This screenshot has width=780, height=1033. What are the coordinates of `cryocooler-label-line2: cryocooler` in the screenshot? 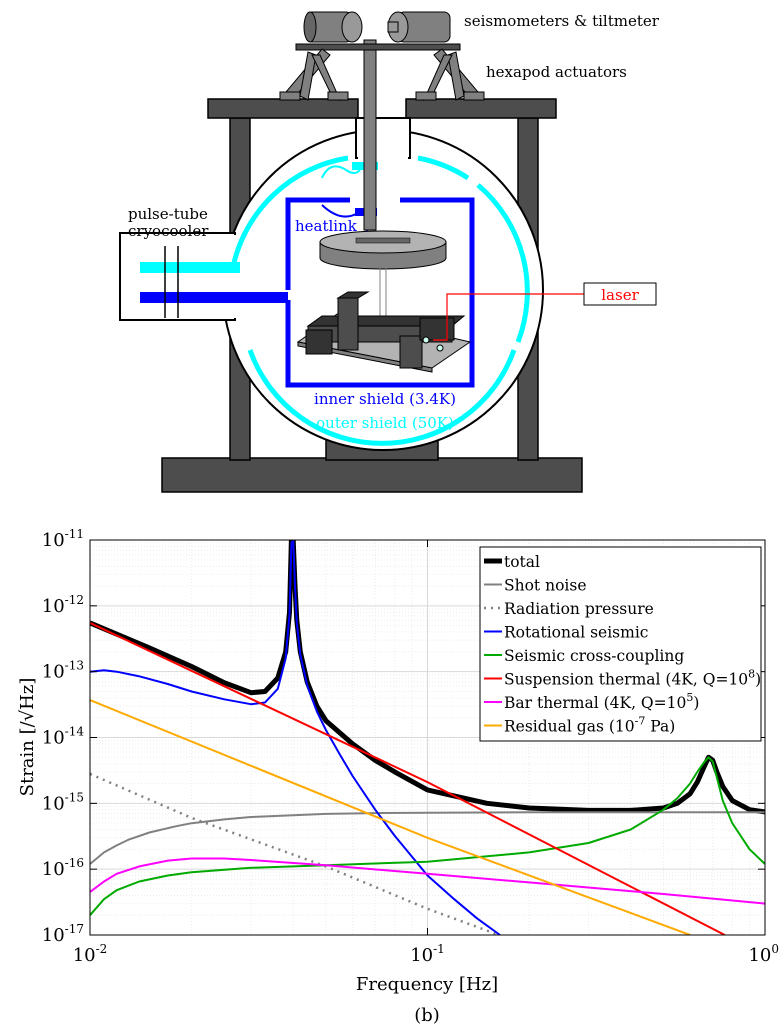 It's located at (168, 231).